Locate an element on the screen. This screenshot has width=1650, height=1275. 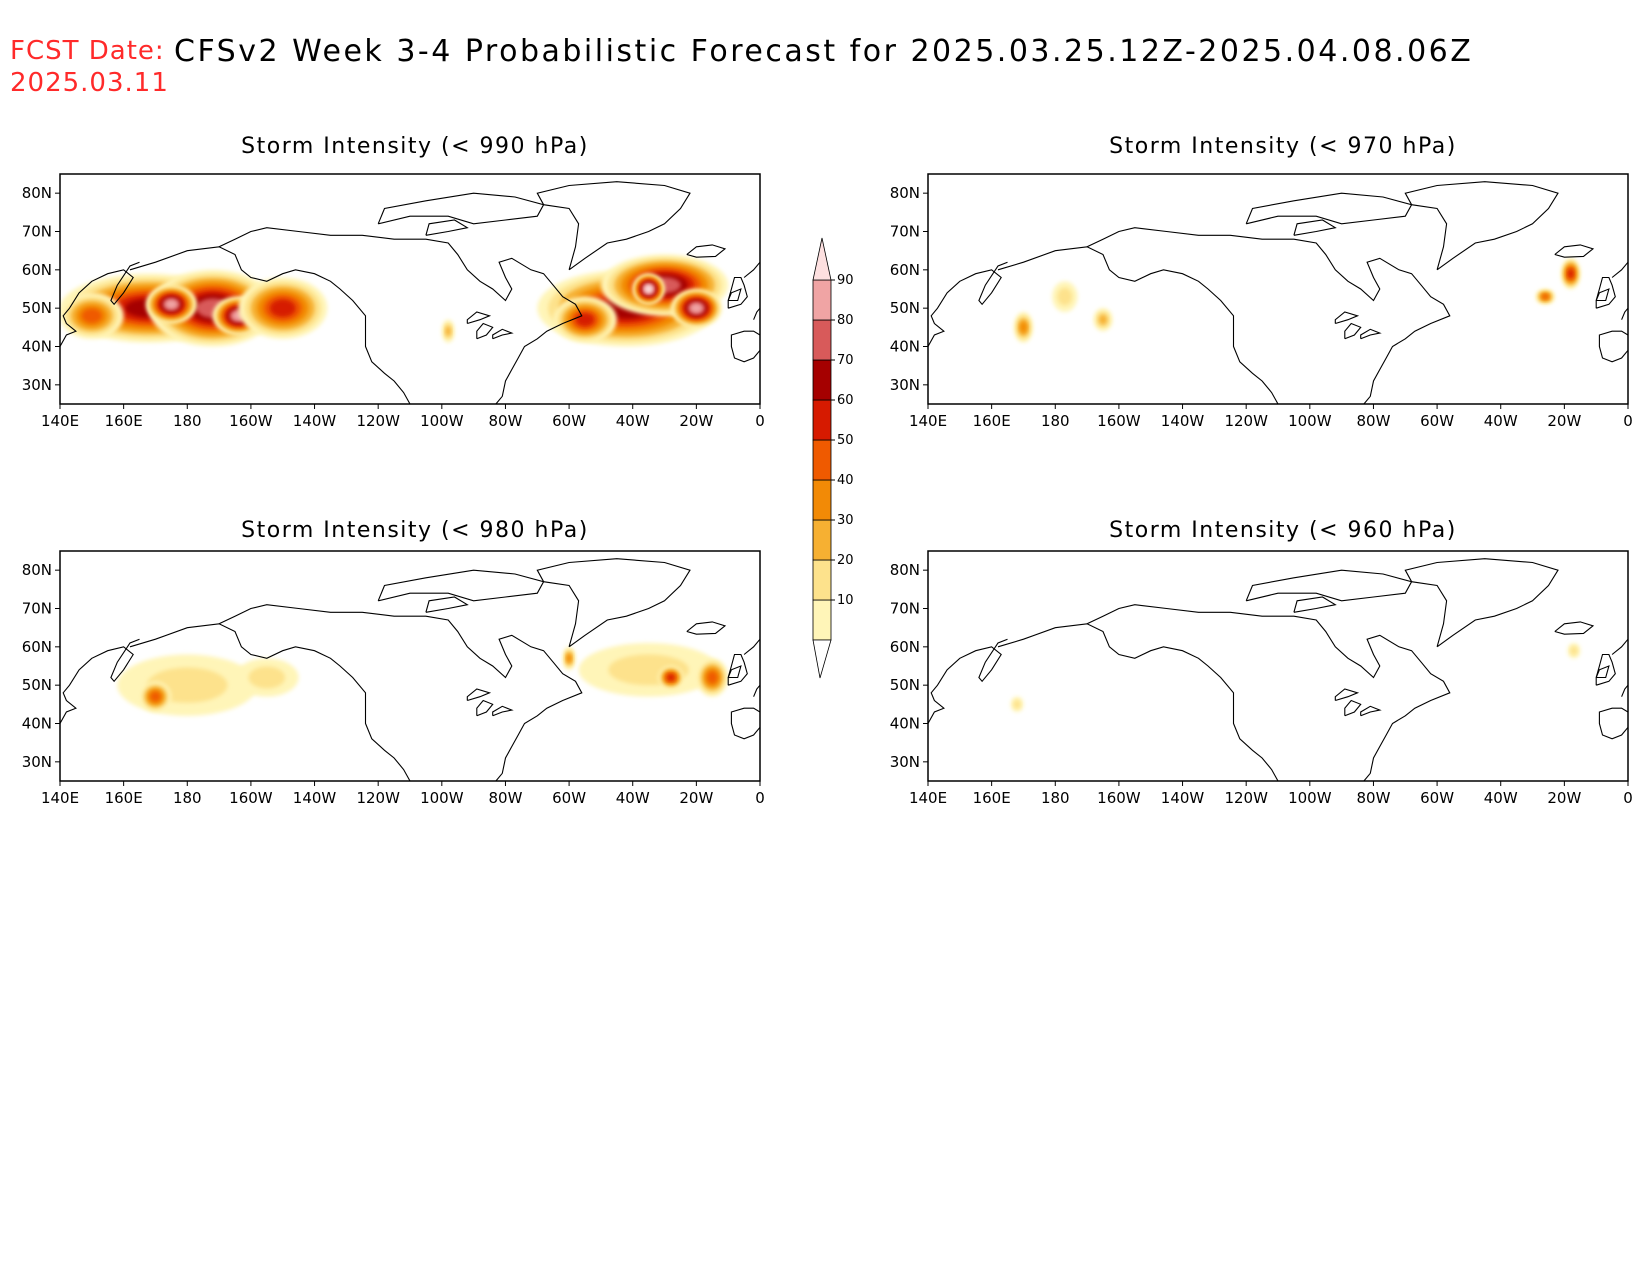
forecast-date-label: FCST Date: is located at coordinates (87, 51).